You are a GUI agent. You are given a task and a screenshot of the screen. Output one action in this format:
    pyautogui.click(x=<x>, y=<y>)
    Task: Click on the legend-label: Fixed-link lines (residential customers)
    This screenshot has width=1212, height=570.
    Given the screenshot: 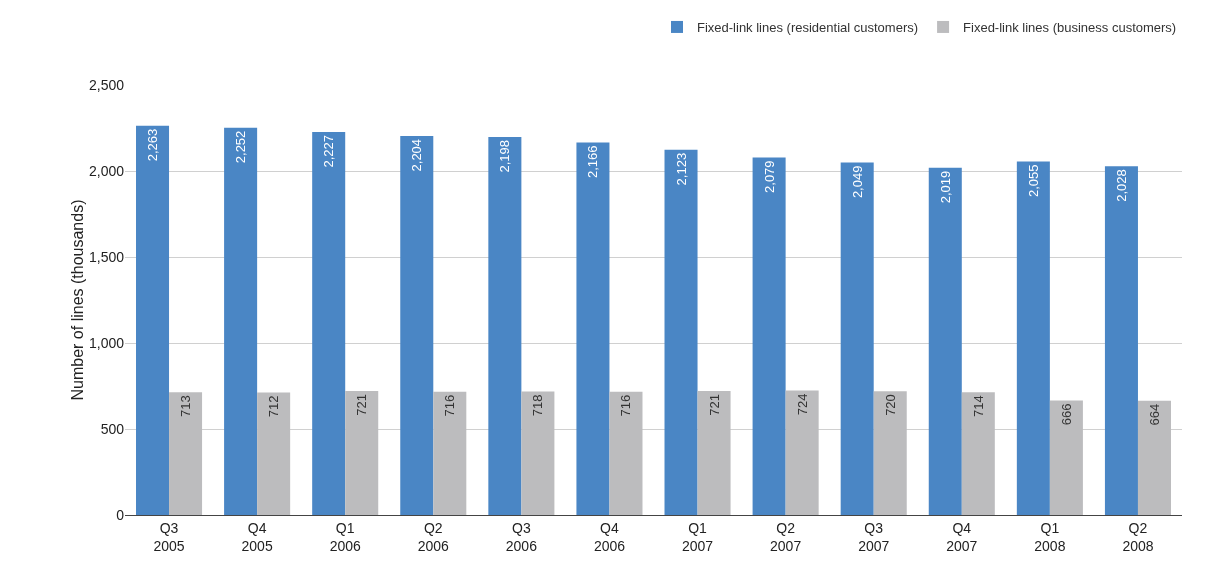 What is the action you would take?
    pyautogui.click(x=808, y=28)
    